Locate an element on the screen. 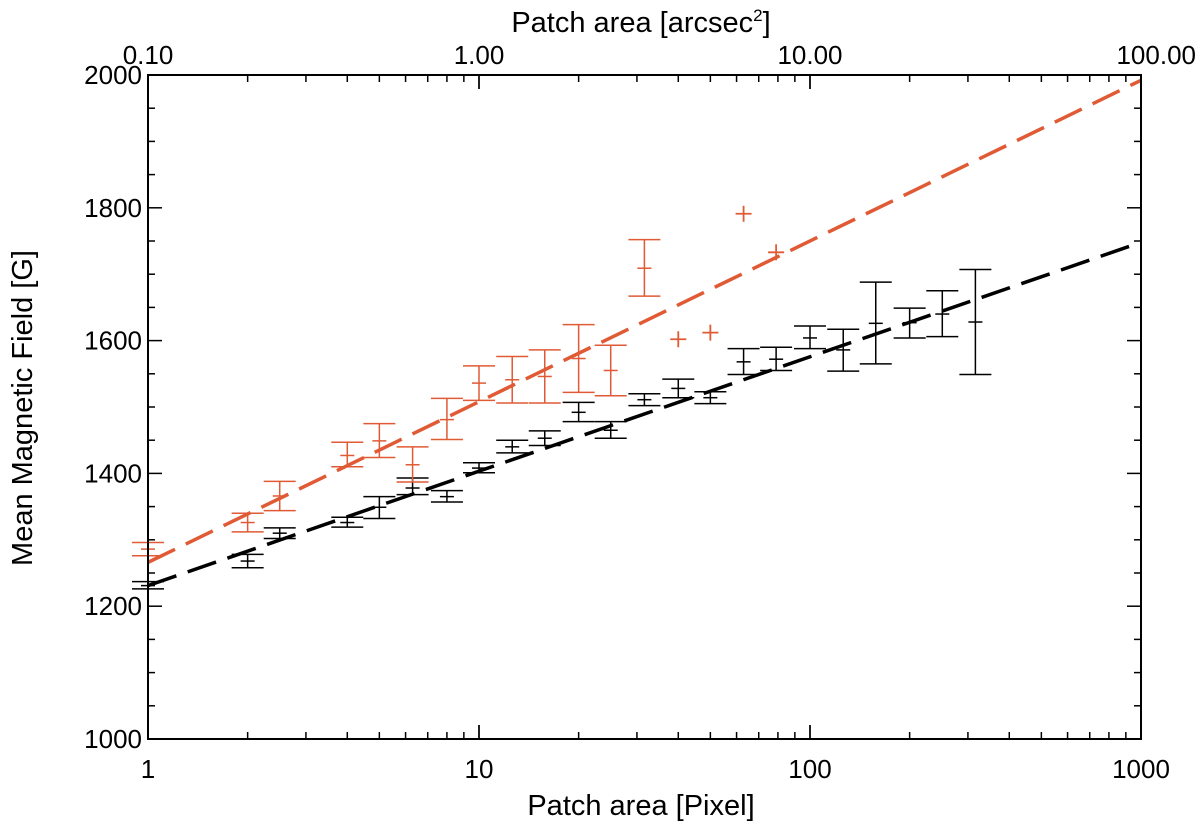 This screenshot has height=836, width=1200. y-tick-label: 1600 is located at coordinates (113, 341).